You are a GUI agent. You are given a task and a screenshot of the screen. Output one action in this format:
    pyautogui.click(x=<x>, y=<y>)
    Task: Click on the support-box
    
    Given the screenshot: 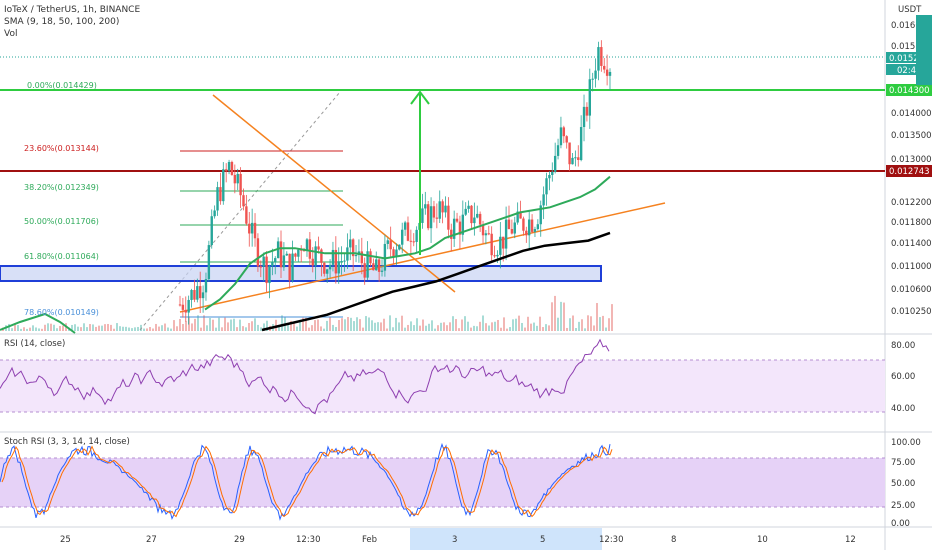 What is the action you would take?
    pyautogui.click(x=301, y=273)
    